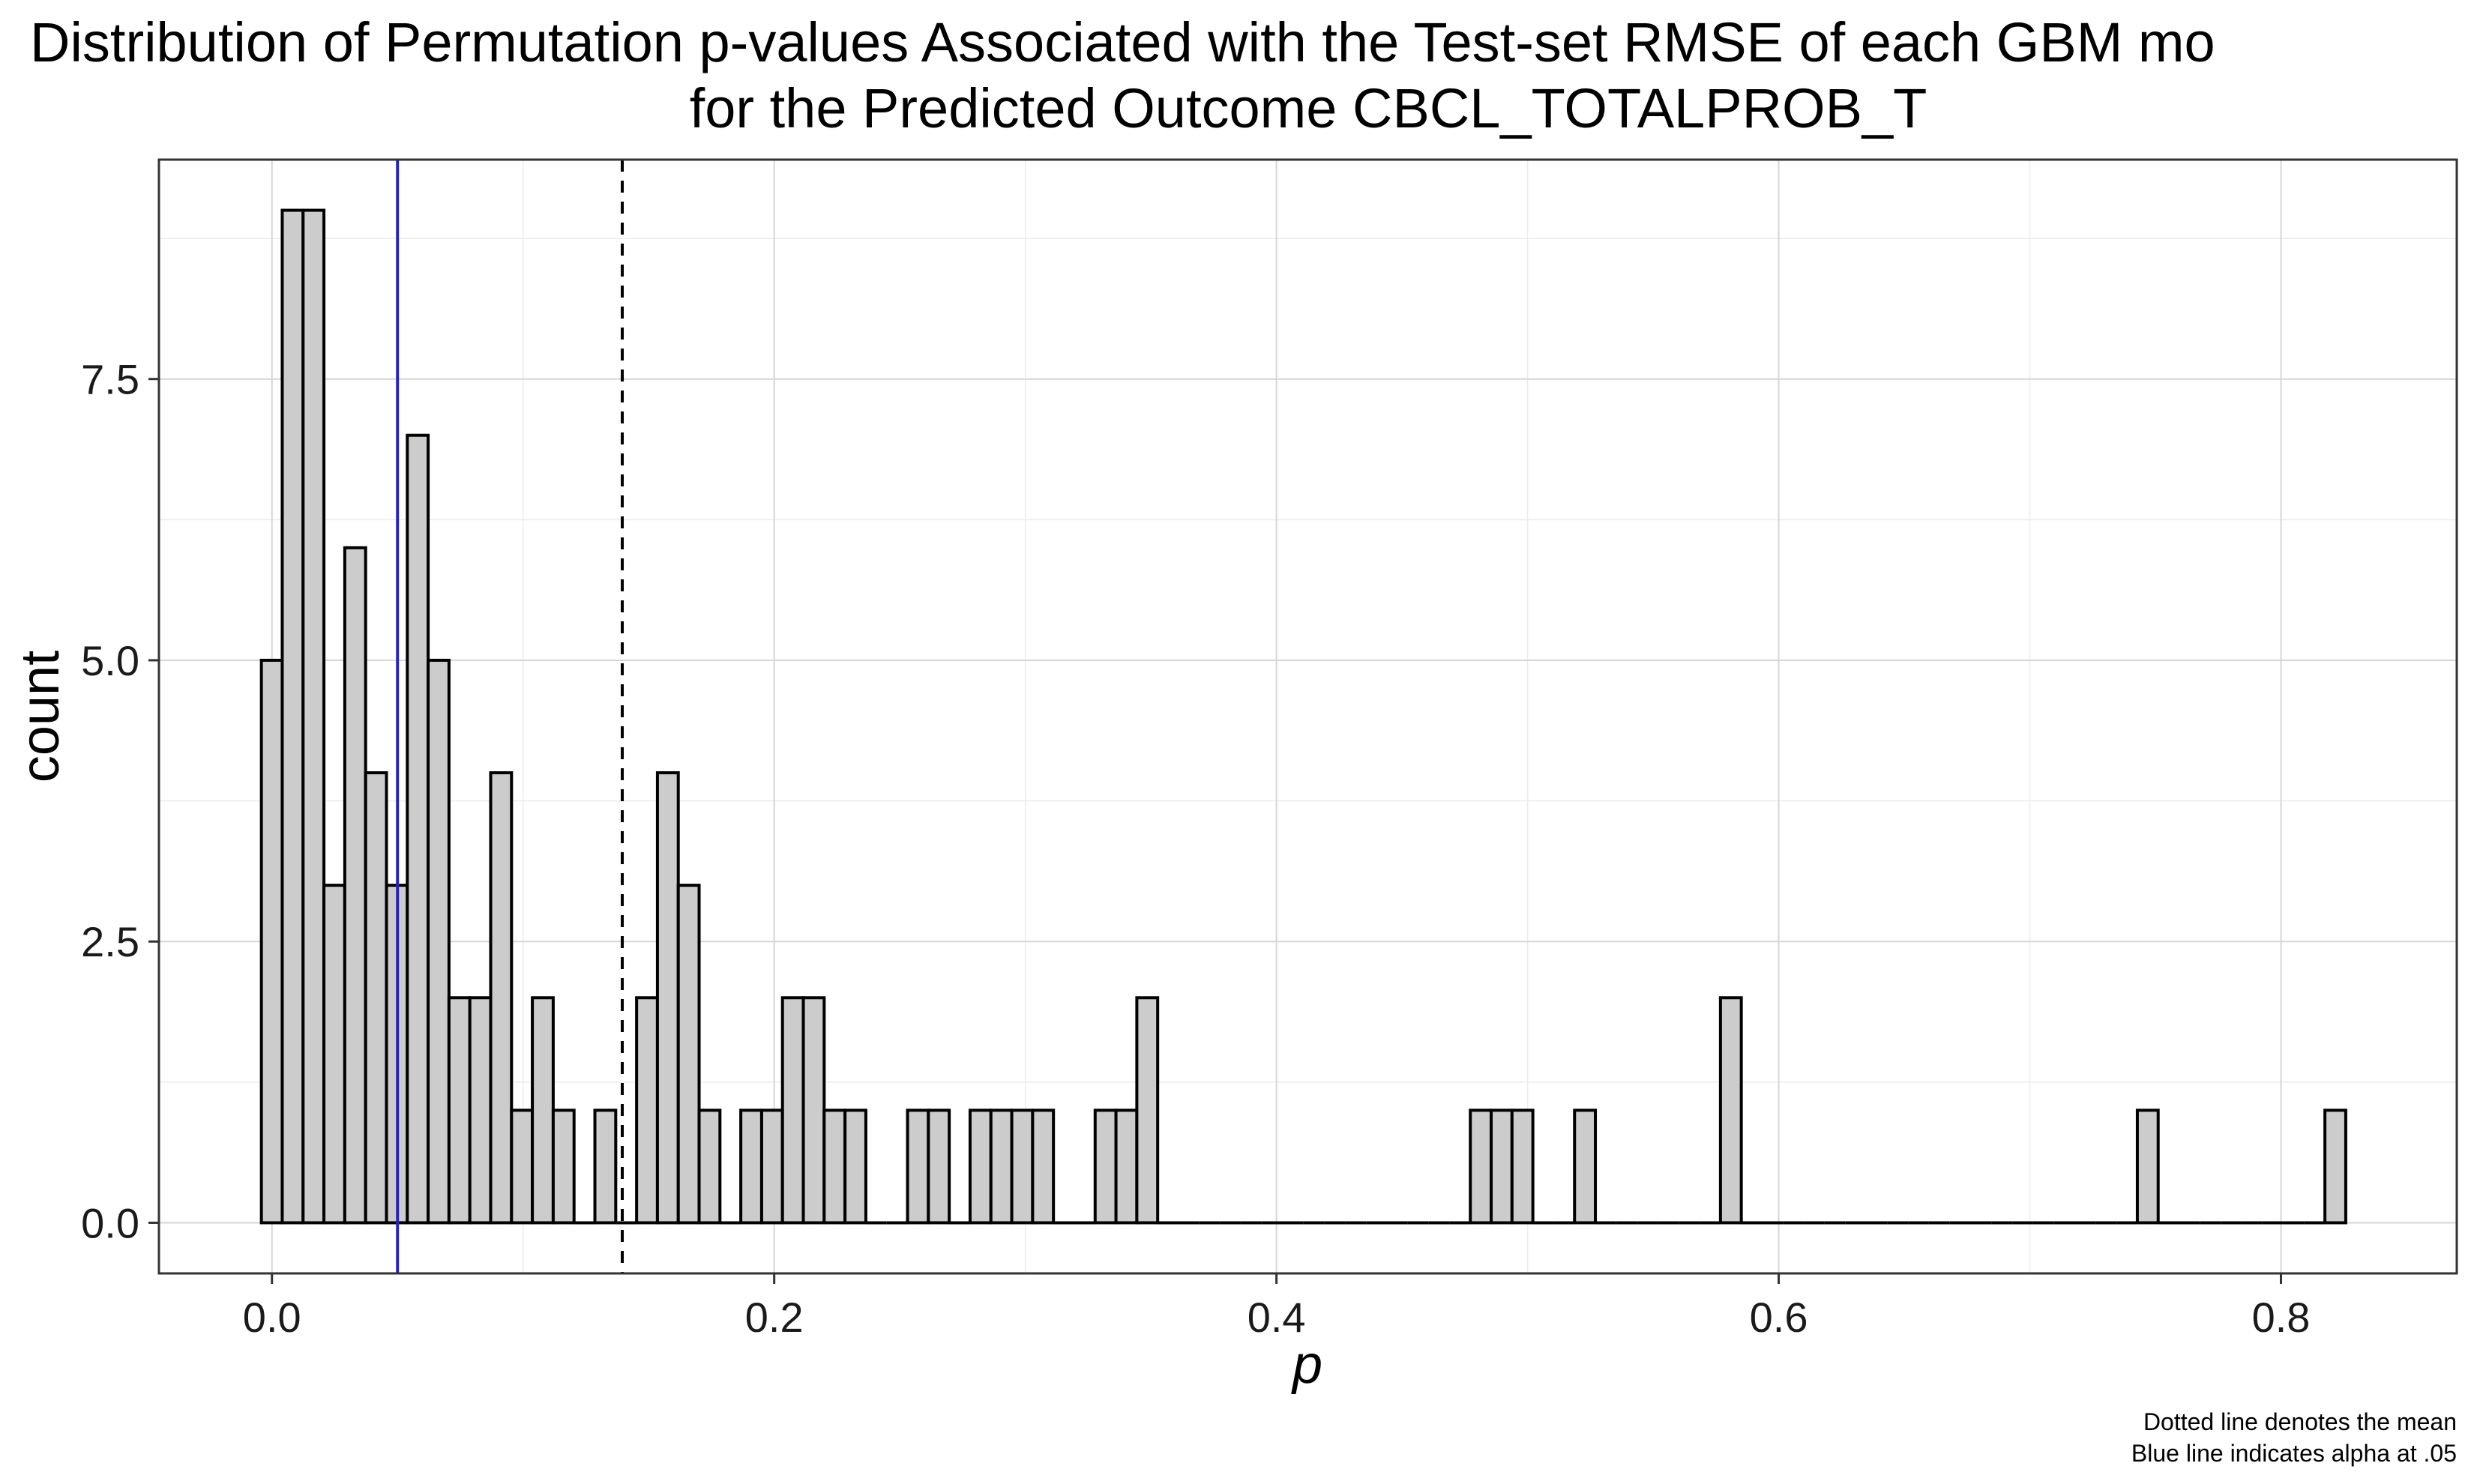 The image size is (2474, 1484). What do you see at coordinates (2294, 1454) in the screenshot?
I see `caption-line-2: Blue line indicates alpha at .05` at bounding box center [2294, 1454].